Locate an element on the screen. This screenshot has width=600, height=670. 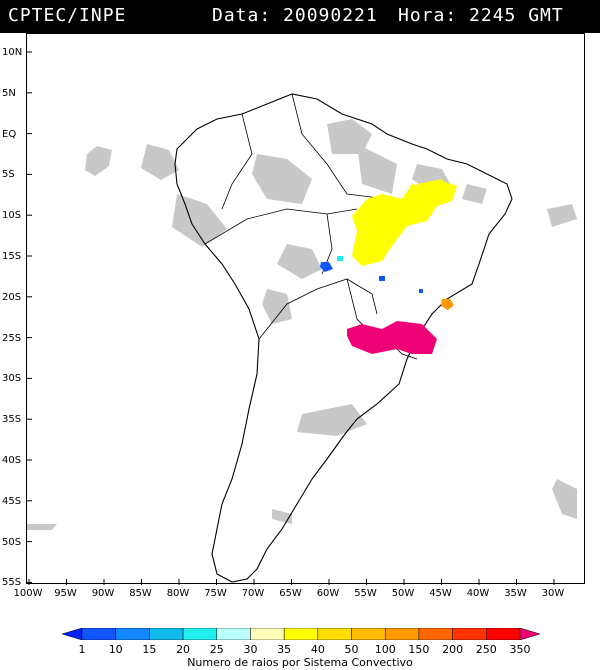
lon-label: 30W is located at coordinates (553, 593).